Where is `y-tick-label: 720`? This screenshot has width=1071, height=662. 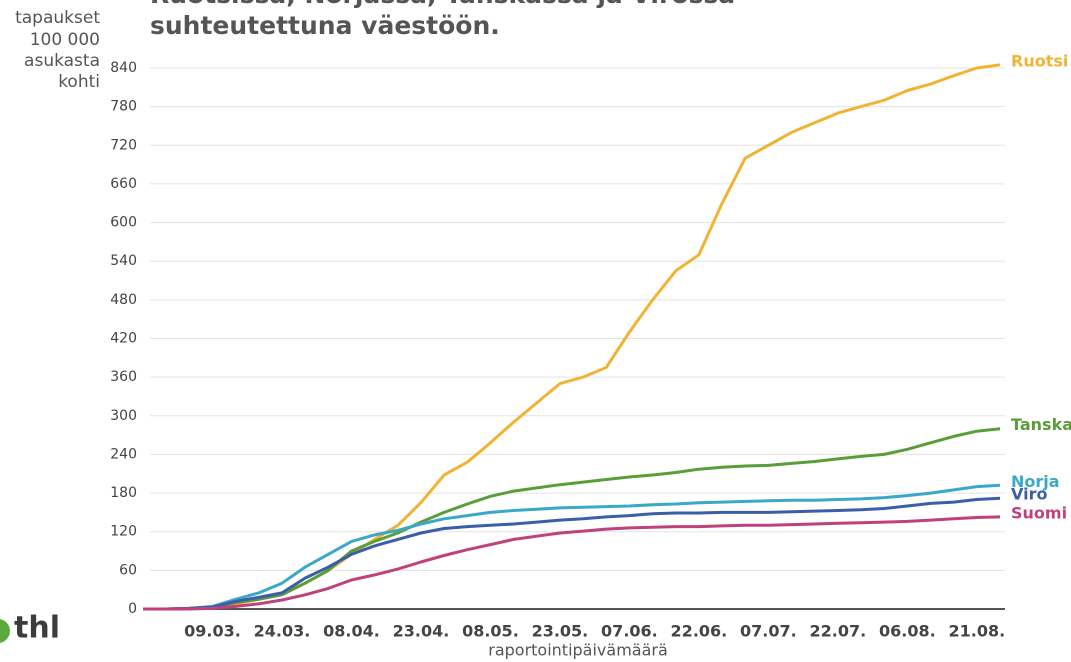
y-tick-label: 720 is located at coordinates (123, 145).